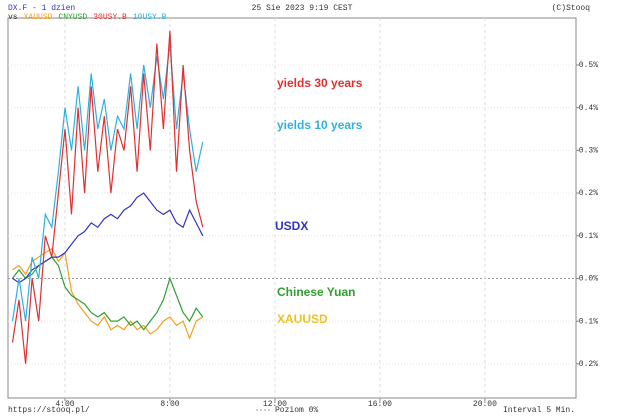 This screenshot has width=625, height=416. I want to click on y-tick-label: 0.2%, so click(588, 193).